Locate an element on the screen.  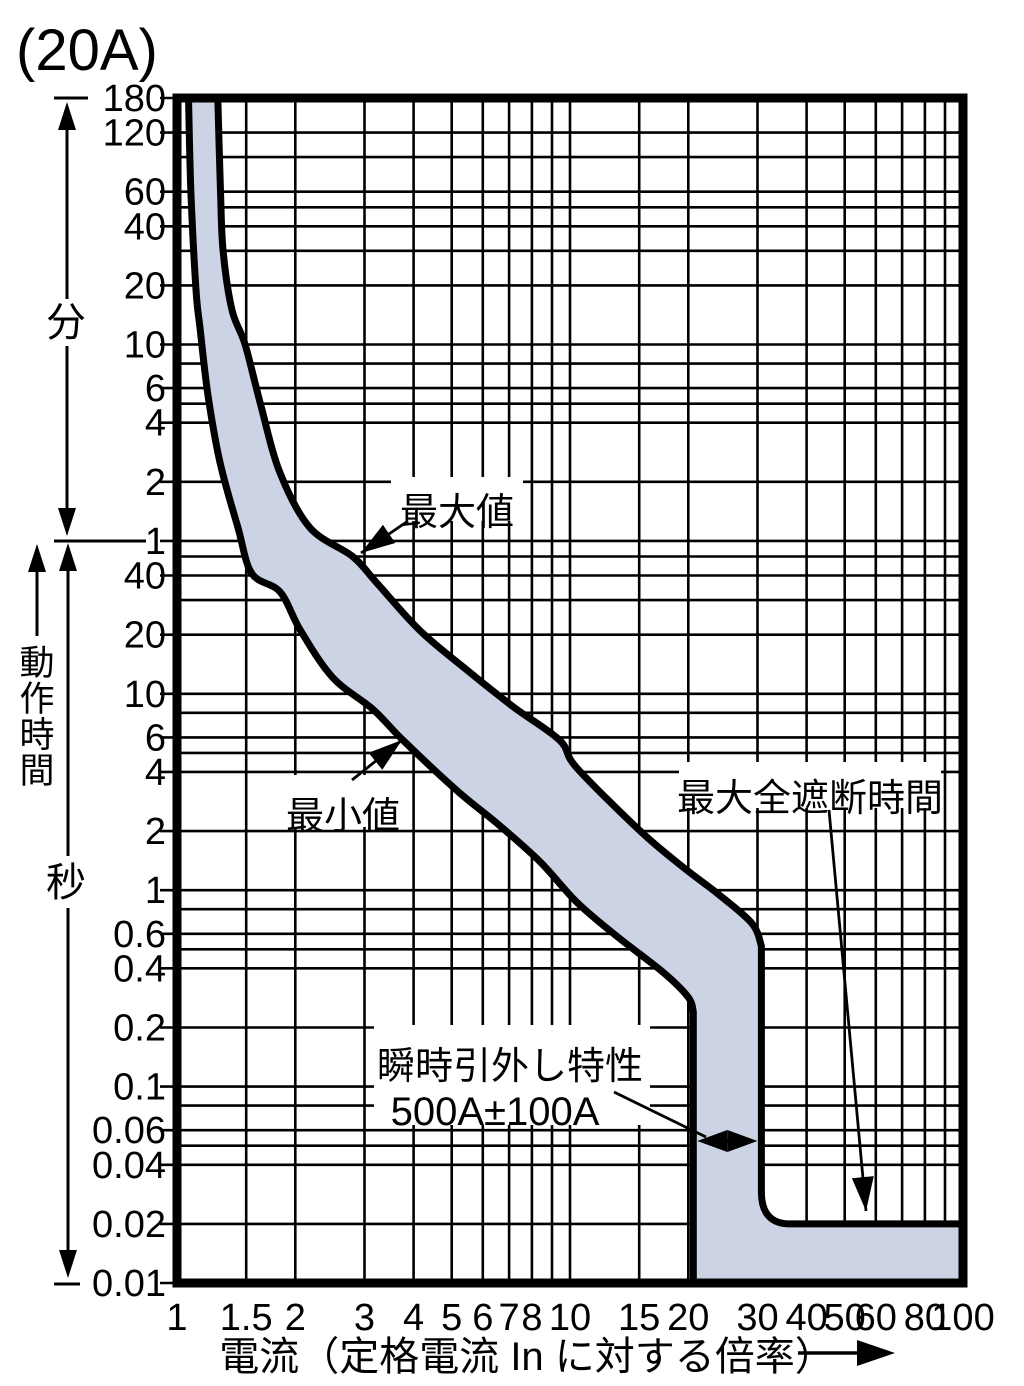
operating-time-char: 作 is located at coordinates (36, 699).